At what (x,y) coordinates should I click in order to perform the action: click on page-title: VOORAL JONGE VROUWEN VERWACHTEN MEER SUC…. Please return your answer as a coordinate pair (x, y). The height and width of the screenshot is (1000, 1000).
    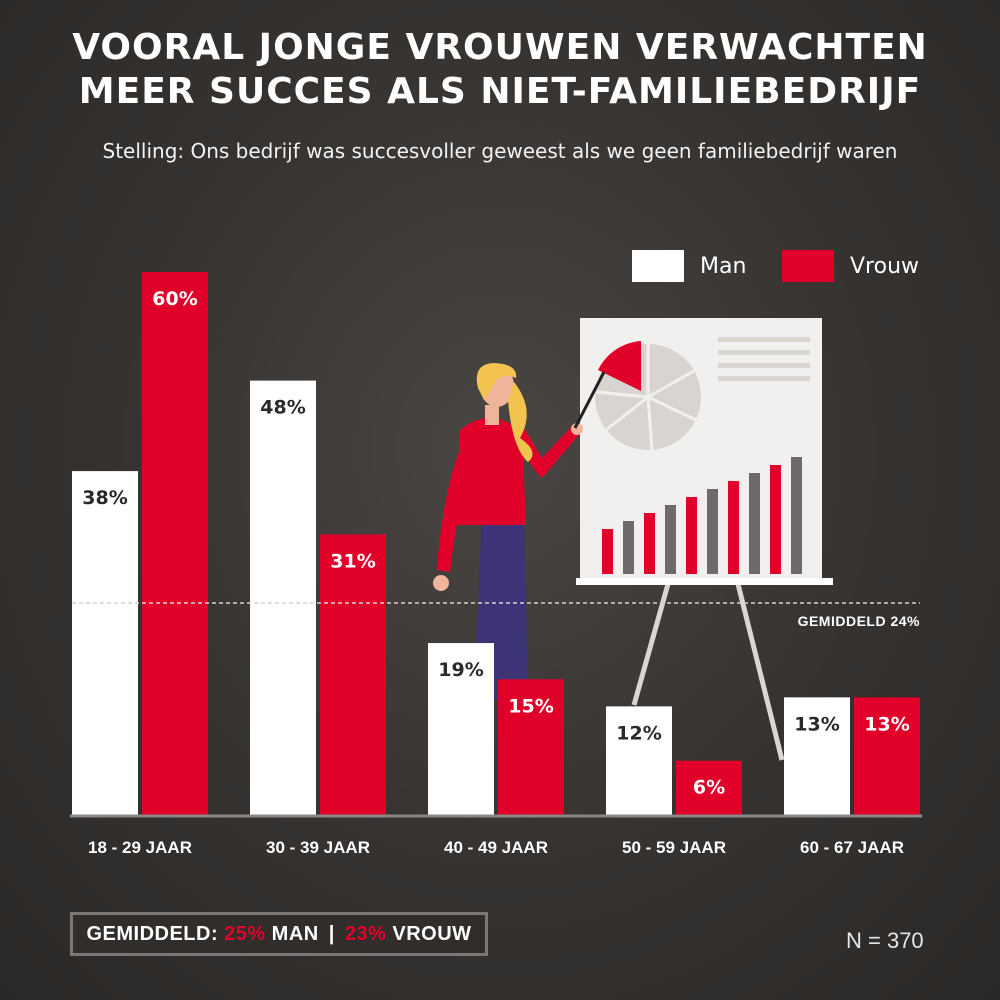
    Looking at the image, I should click on (500, 70).